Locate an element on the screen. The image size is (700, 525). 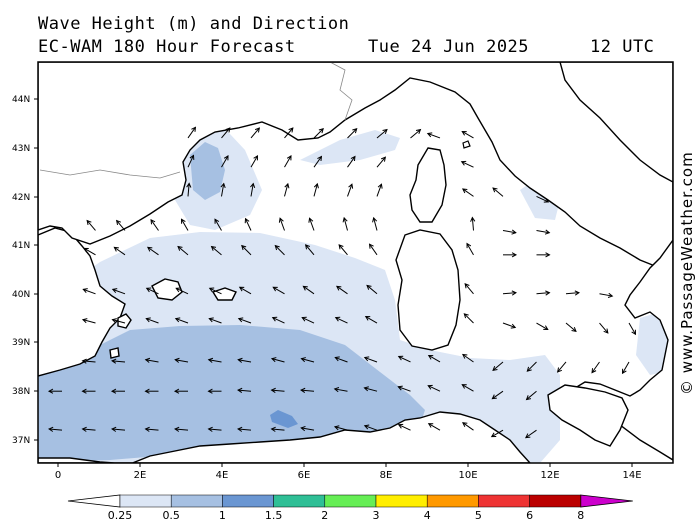
chart-title: Wave Height (m) and Direction is located at coordinates (194, 24).